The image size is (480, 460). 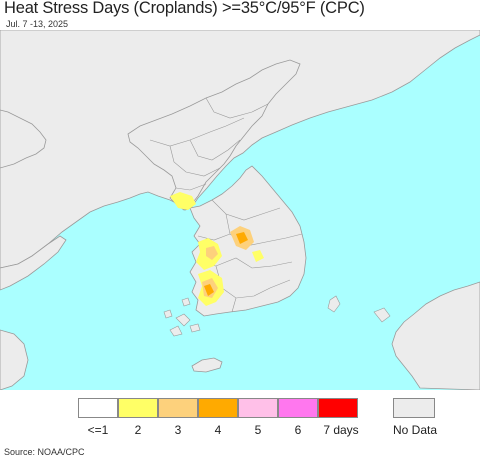 What do you see at coordinates (98, 430) in the screenshot?
I see `legend-label-le1: <=1` at bounding box center [98, 430].